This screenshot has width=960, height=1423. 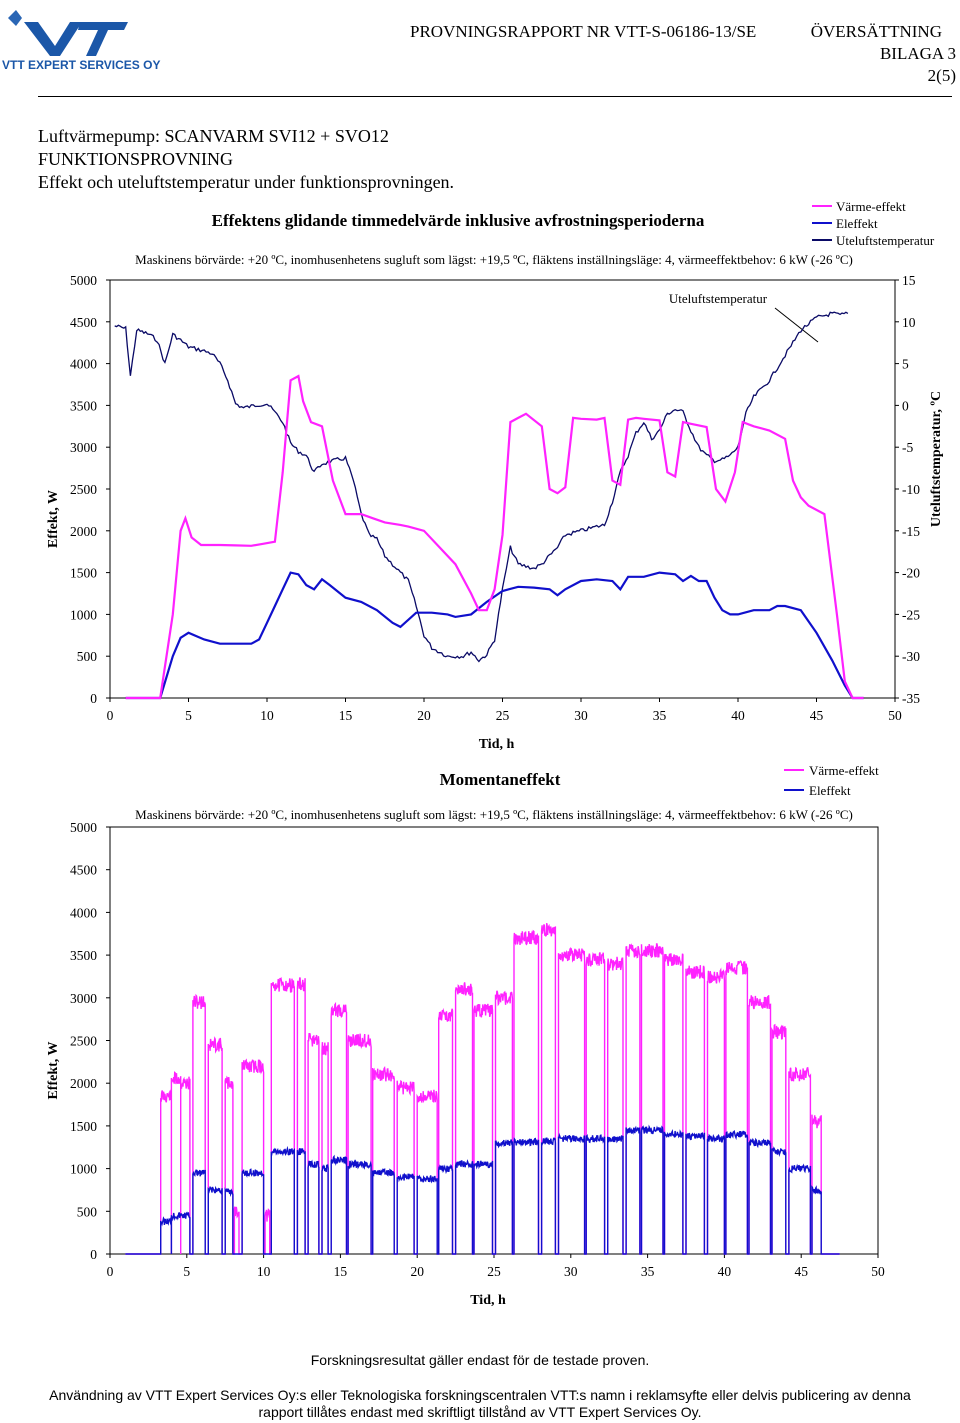 What do you see at coordinates (911, 573) in the screenshot?
I see `y2-tick-label: -20` at bounding box center [911, 573].